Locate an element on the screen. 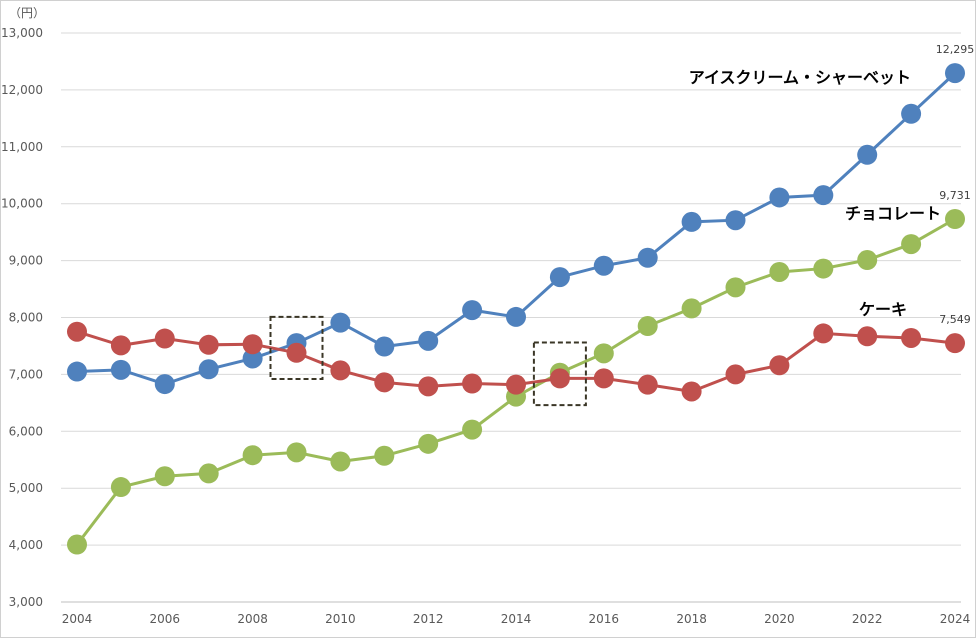 This screenshot has width=976, height=639. highlight-boxes is located at coordinates (428, 361).